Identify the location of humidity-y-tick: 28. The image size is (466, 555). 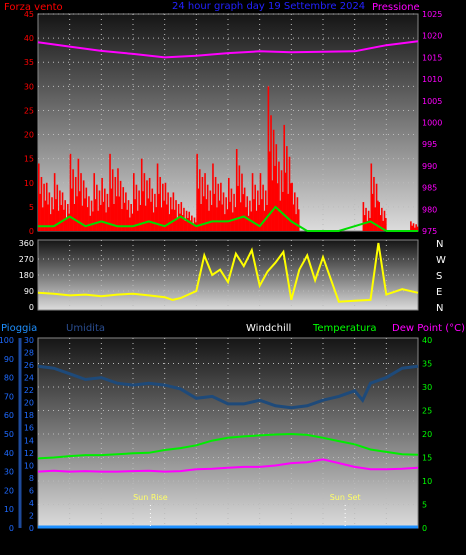
(29, 353).